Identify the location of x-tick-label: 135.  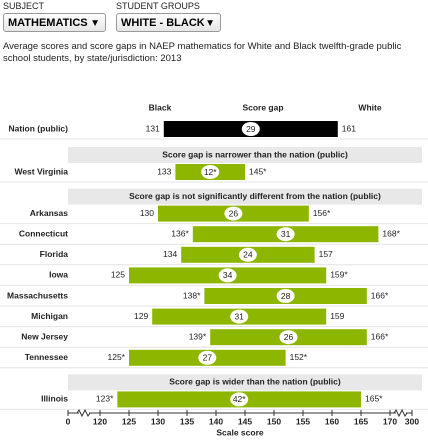
(187, 421).